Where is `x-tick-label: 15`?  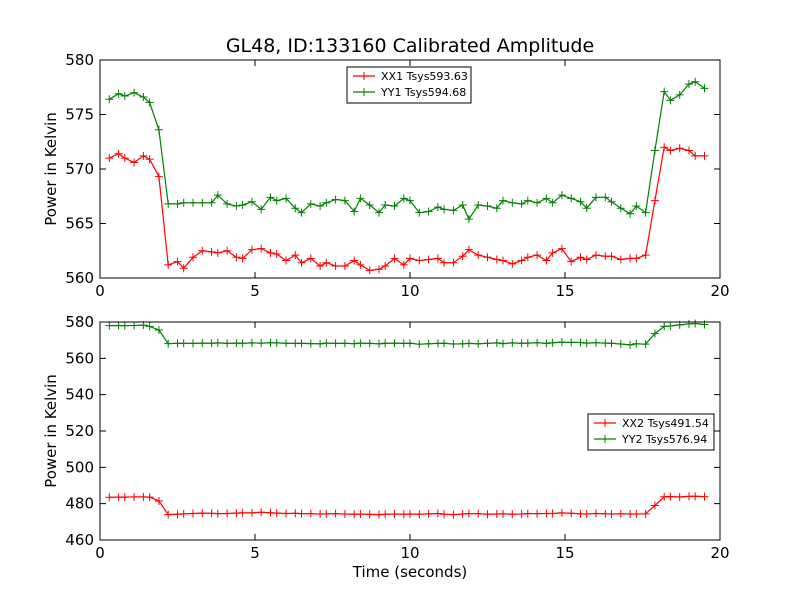
x-tick-label: 15 is located at coordinates (564, 291).